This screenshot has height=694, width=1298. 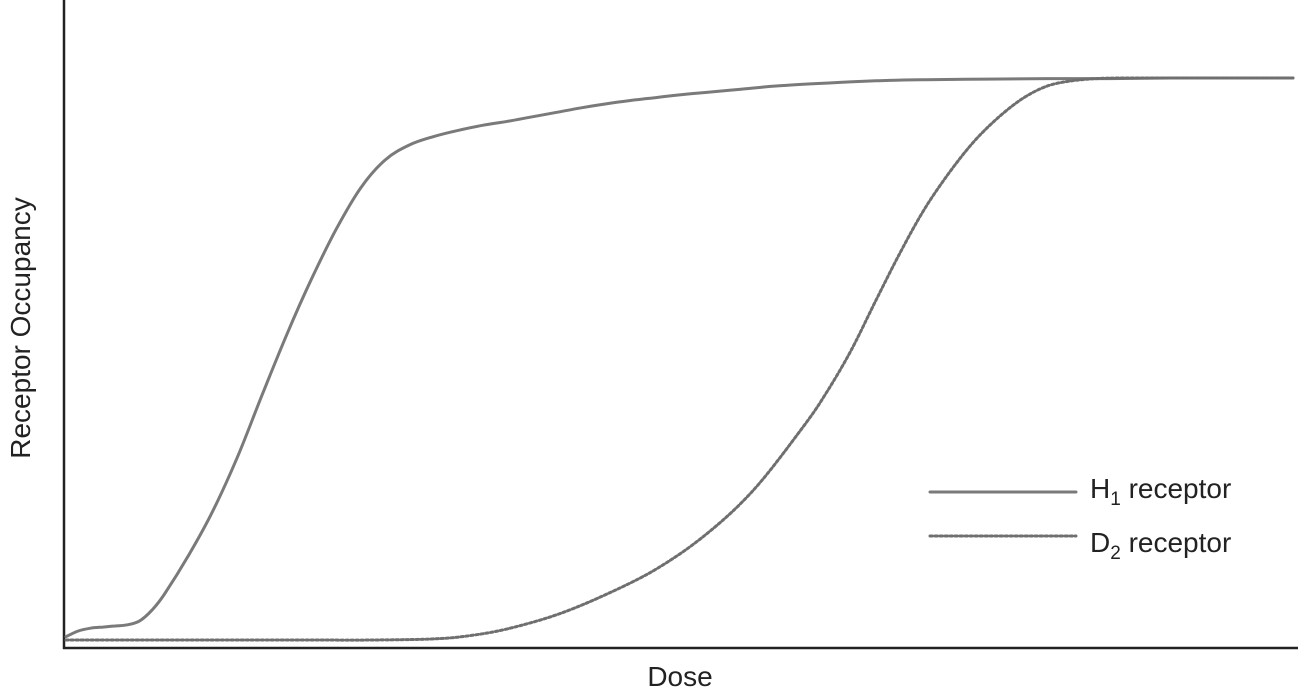 What do you see at coordinates (1100, 542) in the screenshot?
I see `legend-label-d2-base: D` at bounding box center [1100, 542].